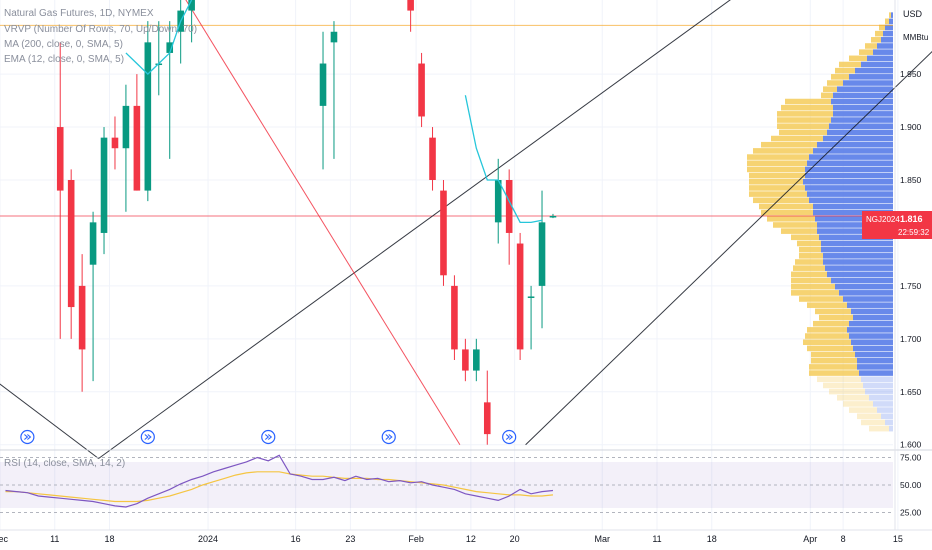 This screenshot has height=550, width=932. I want to click on legend-title: Natural Gas Futures, 1D, NYMEX, so click(79, 13).